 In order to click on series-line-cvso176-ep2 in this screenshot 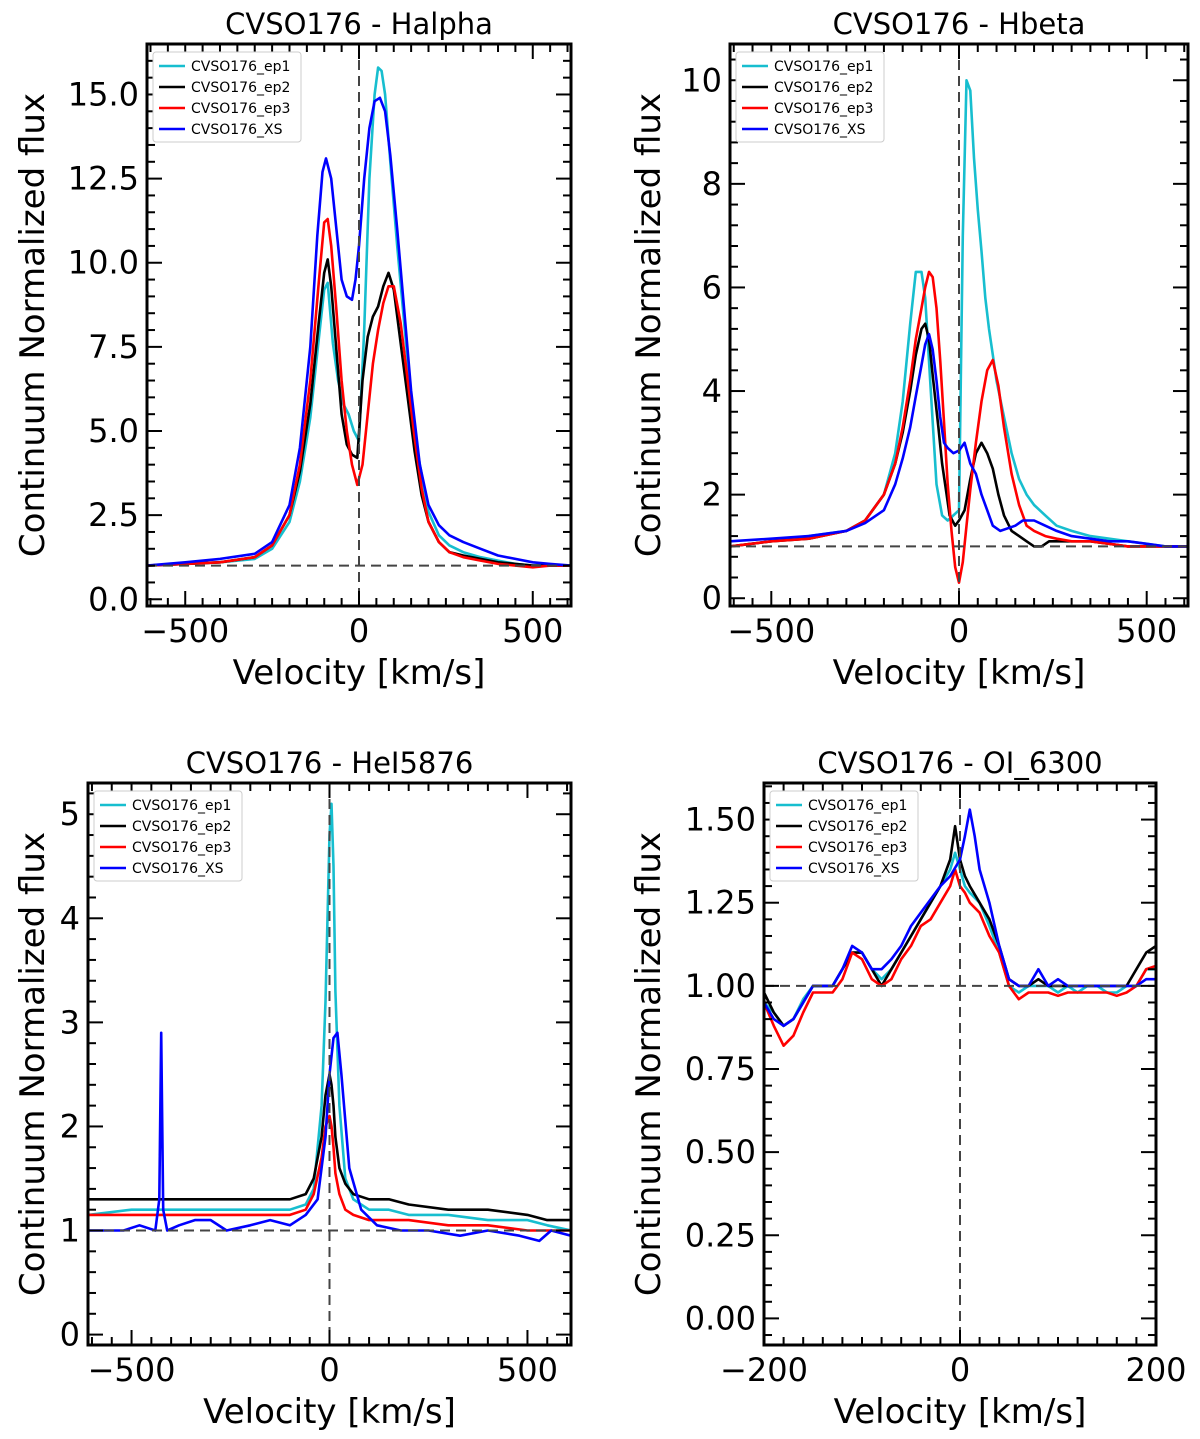, I will do `click(329, 1147)`.